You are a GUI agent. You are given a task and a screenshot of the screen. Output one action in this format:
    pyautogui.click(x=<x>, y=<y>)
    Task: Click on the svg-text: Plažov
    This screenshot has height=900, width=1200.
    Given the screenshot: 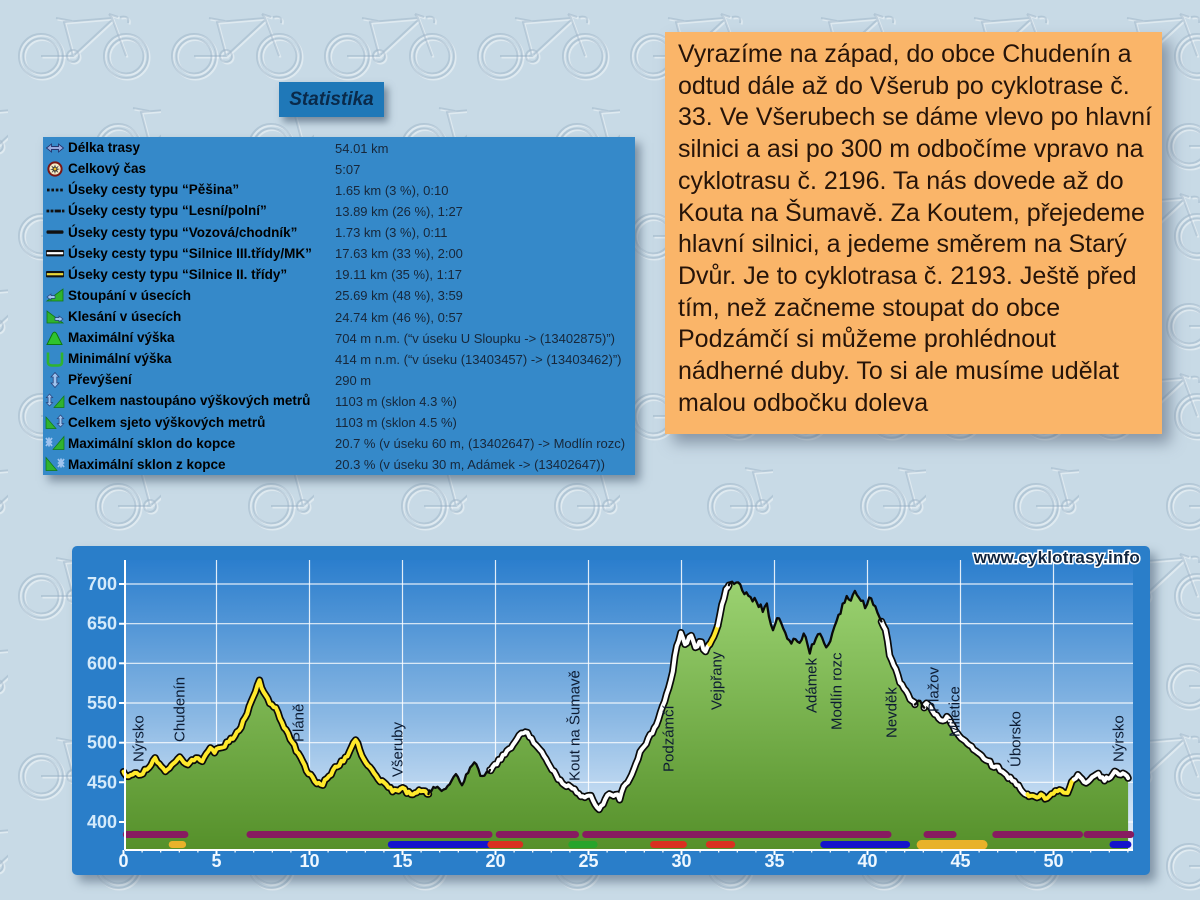 What is the action you would take?
    pyautogui.click(x=934, y=689)
    